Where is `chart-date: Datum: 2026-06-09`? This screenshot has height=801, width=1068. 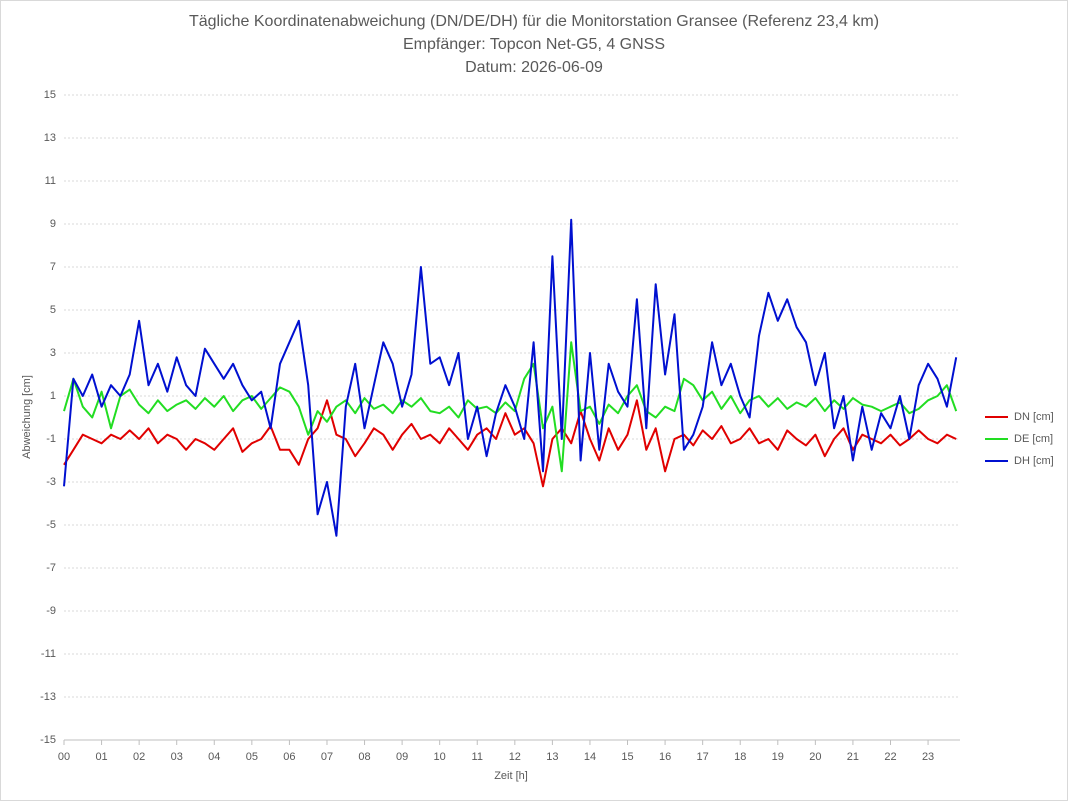
chart-date: Datum: 2026-06-09 is located at coordinates (534, 67).